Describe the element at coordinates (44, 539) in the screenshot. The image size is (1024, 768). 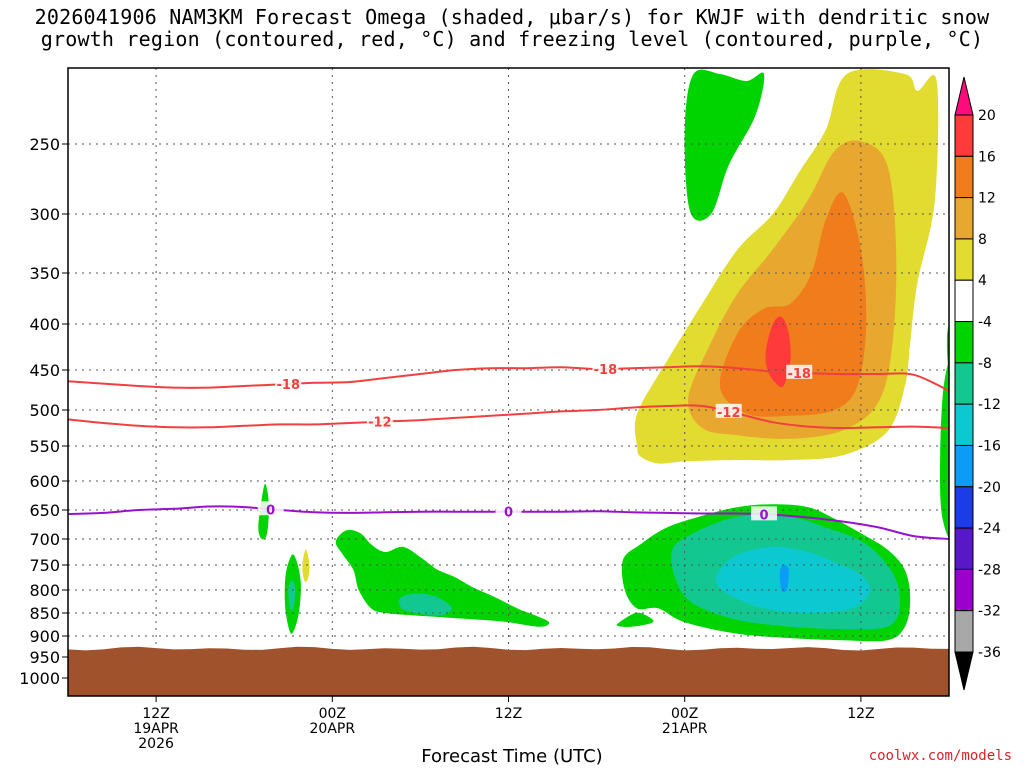
I see `y-tick-700: 700` at that location.